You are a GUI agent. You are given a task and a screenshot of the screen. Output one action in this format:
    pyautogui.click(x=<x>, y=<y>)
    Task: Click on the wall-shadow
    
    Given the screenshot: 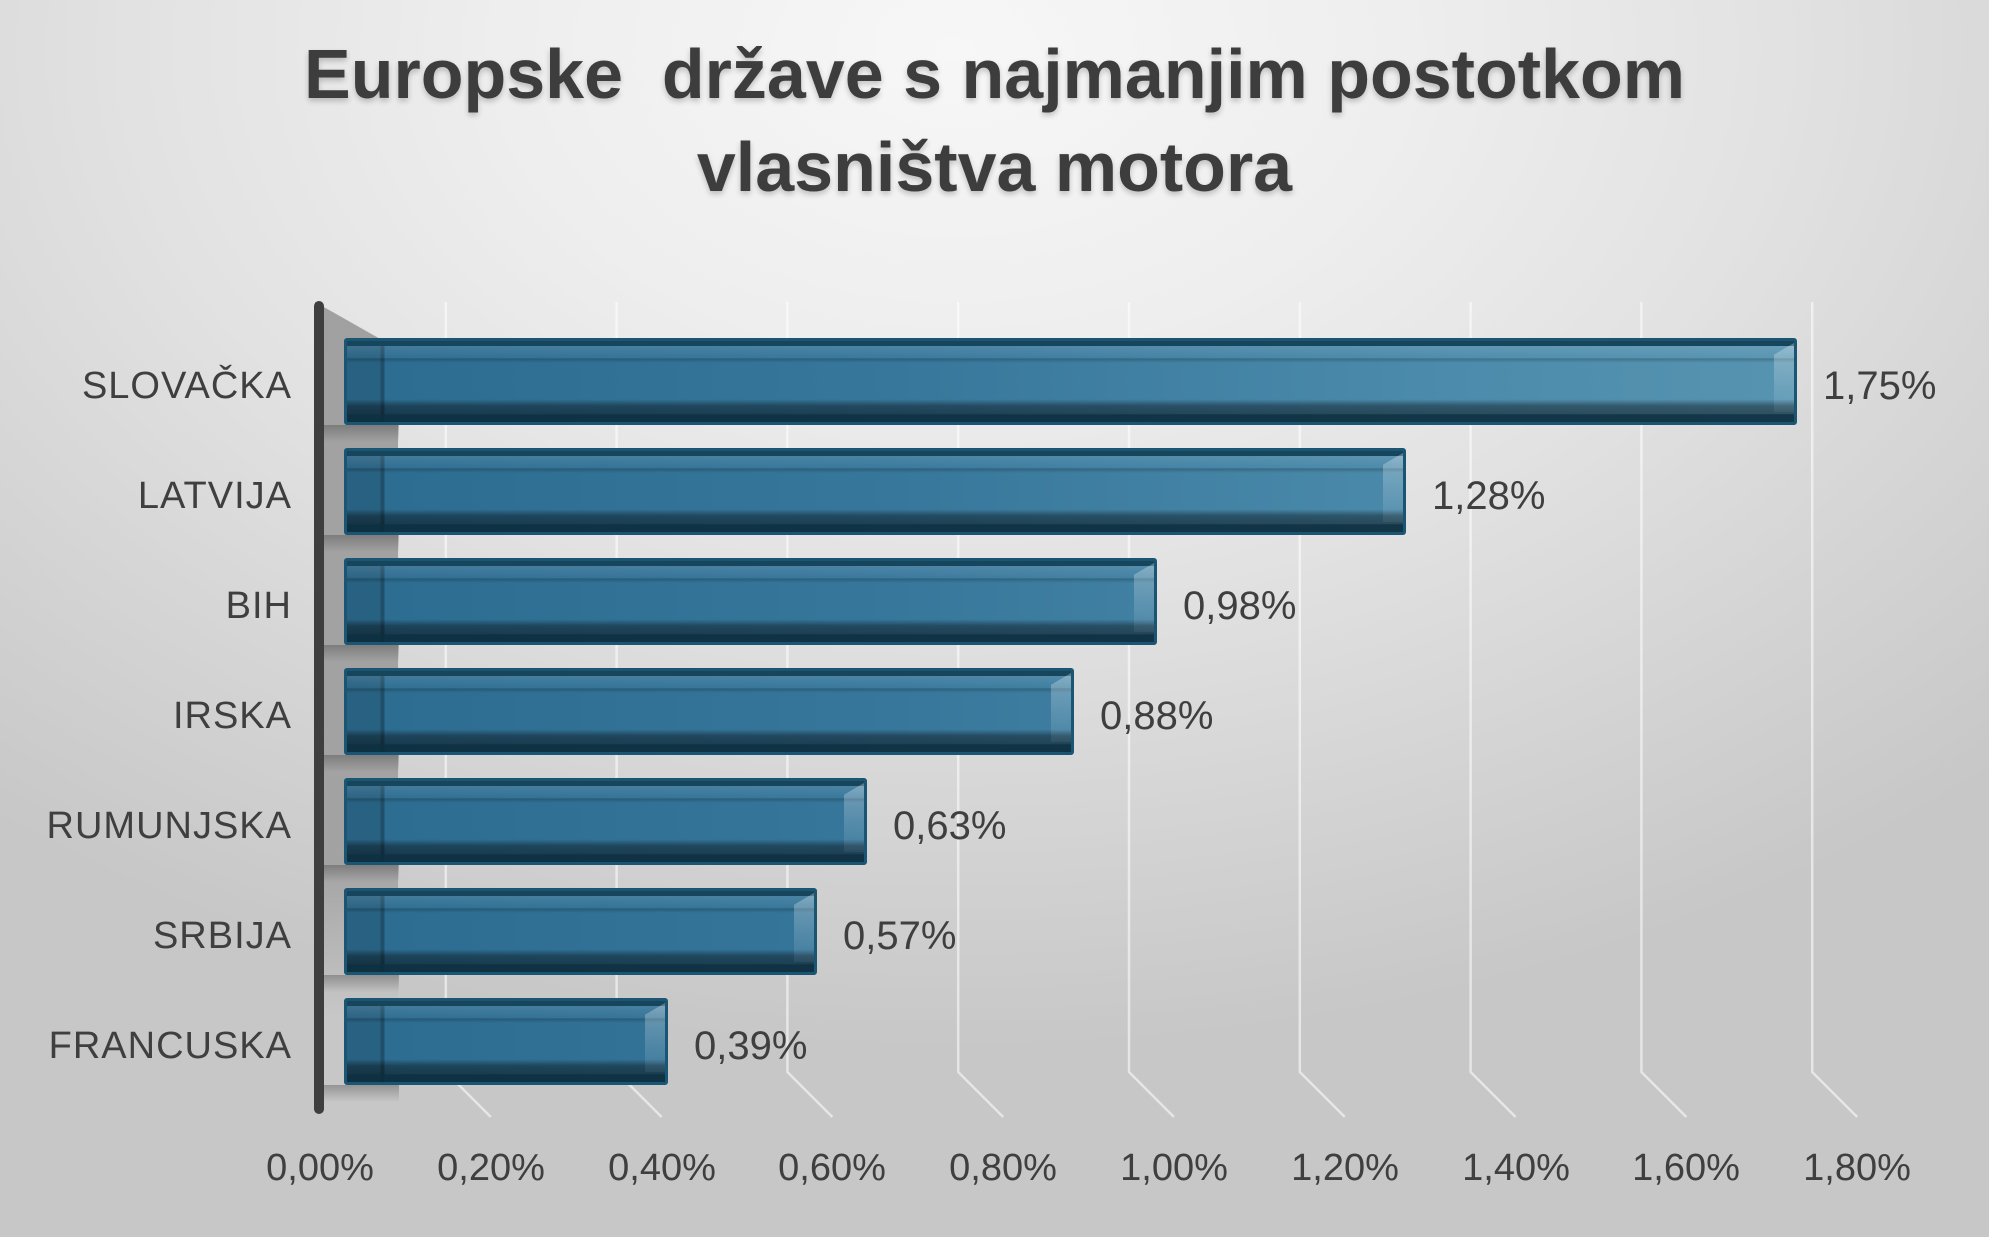 What is the action you would take?
    pyautogui.click(x=356, y=658)
    